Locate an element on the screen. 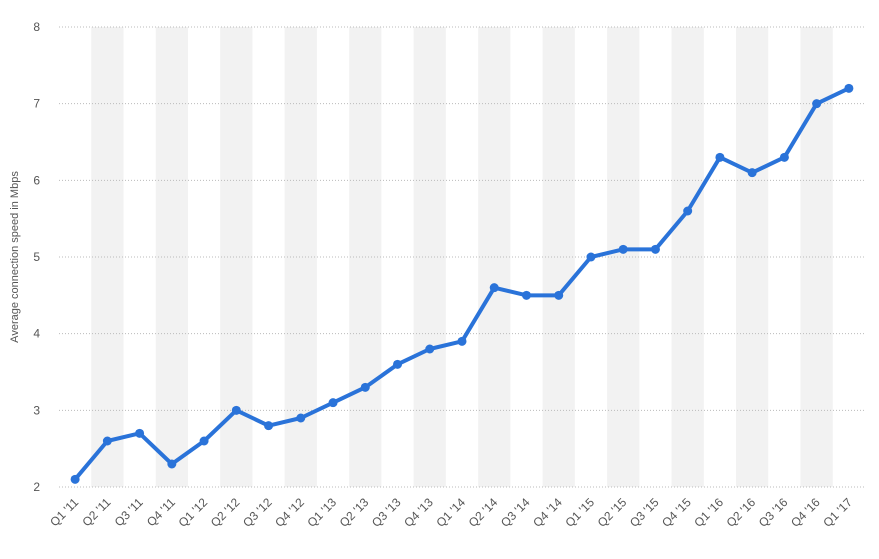 The width and height of the screenshot is (879, 559). y-tick-label: 5 is located at coordinates (36, 257).